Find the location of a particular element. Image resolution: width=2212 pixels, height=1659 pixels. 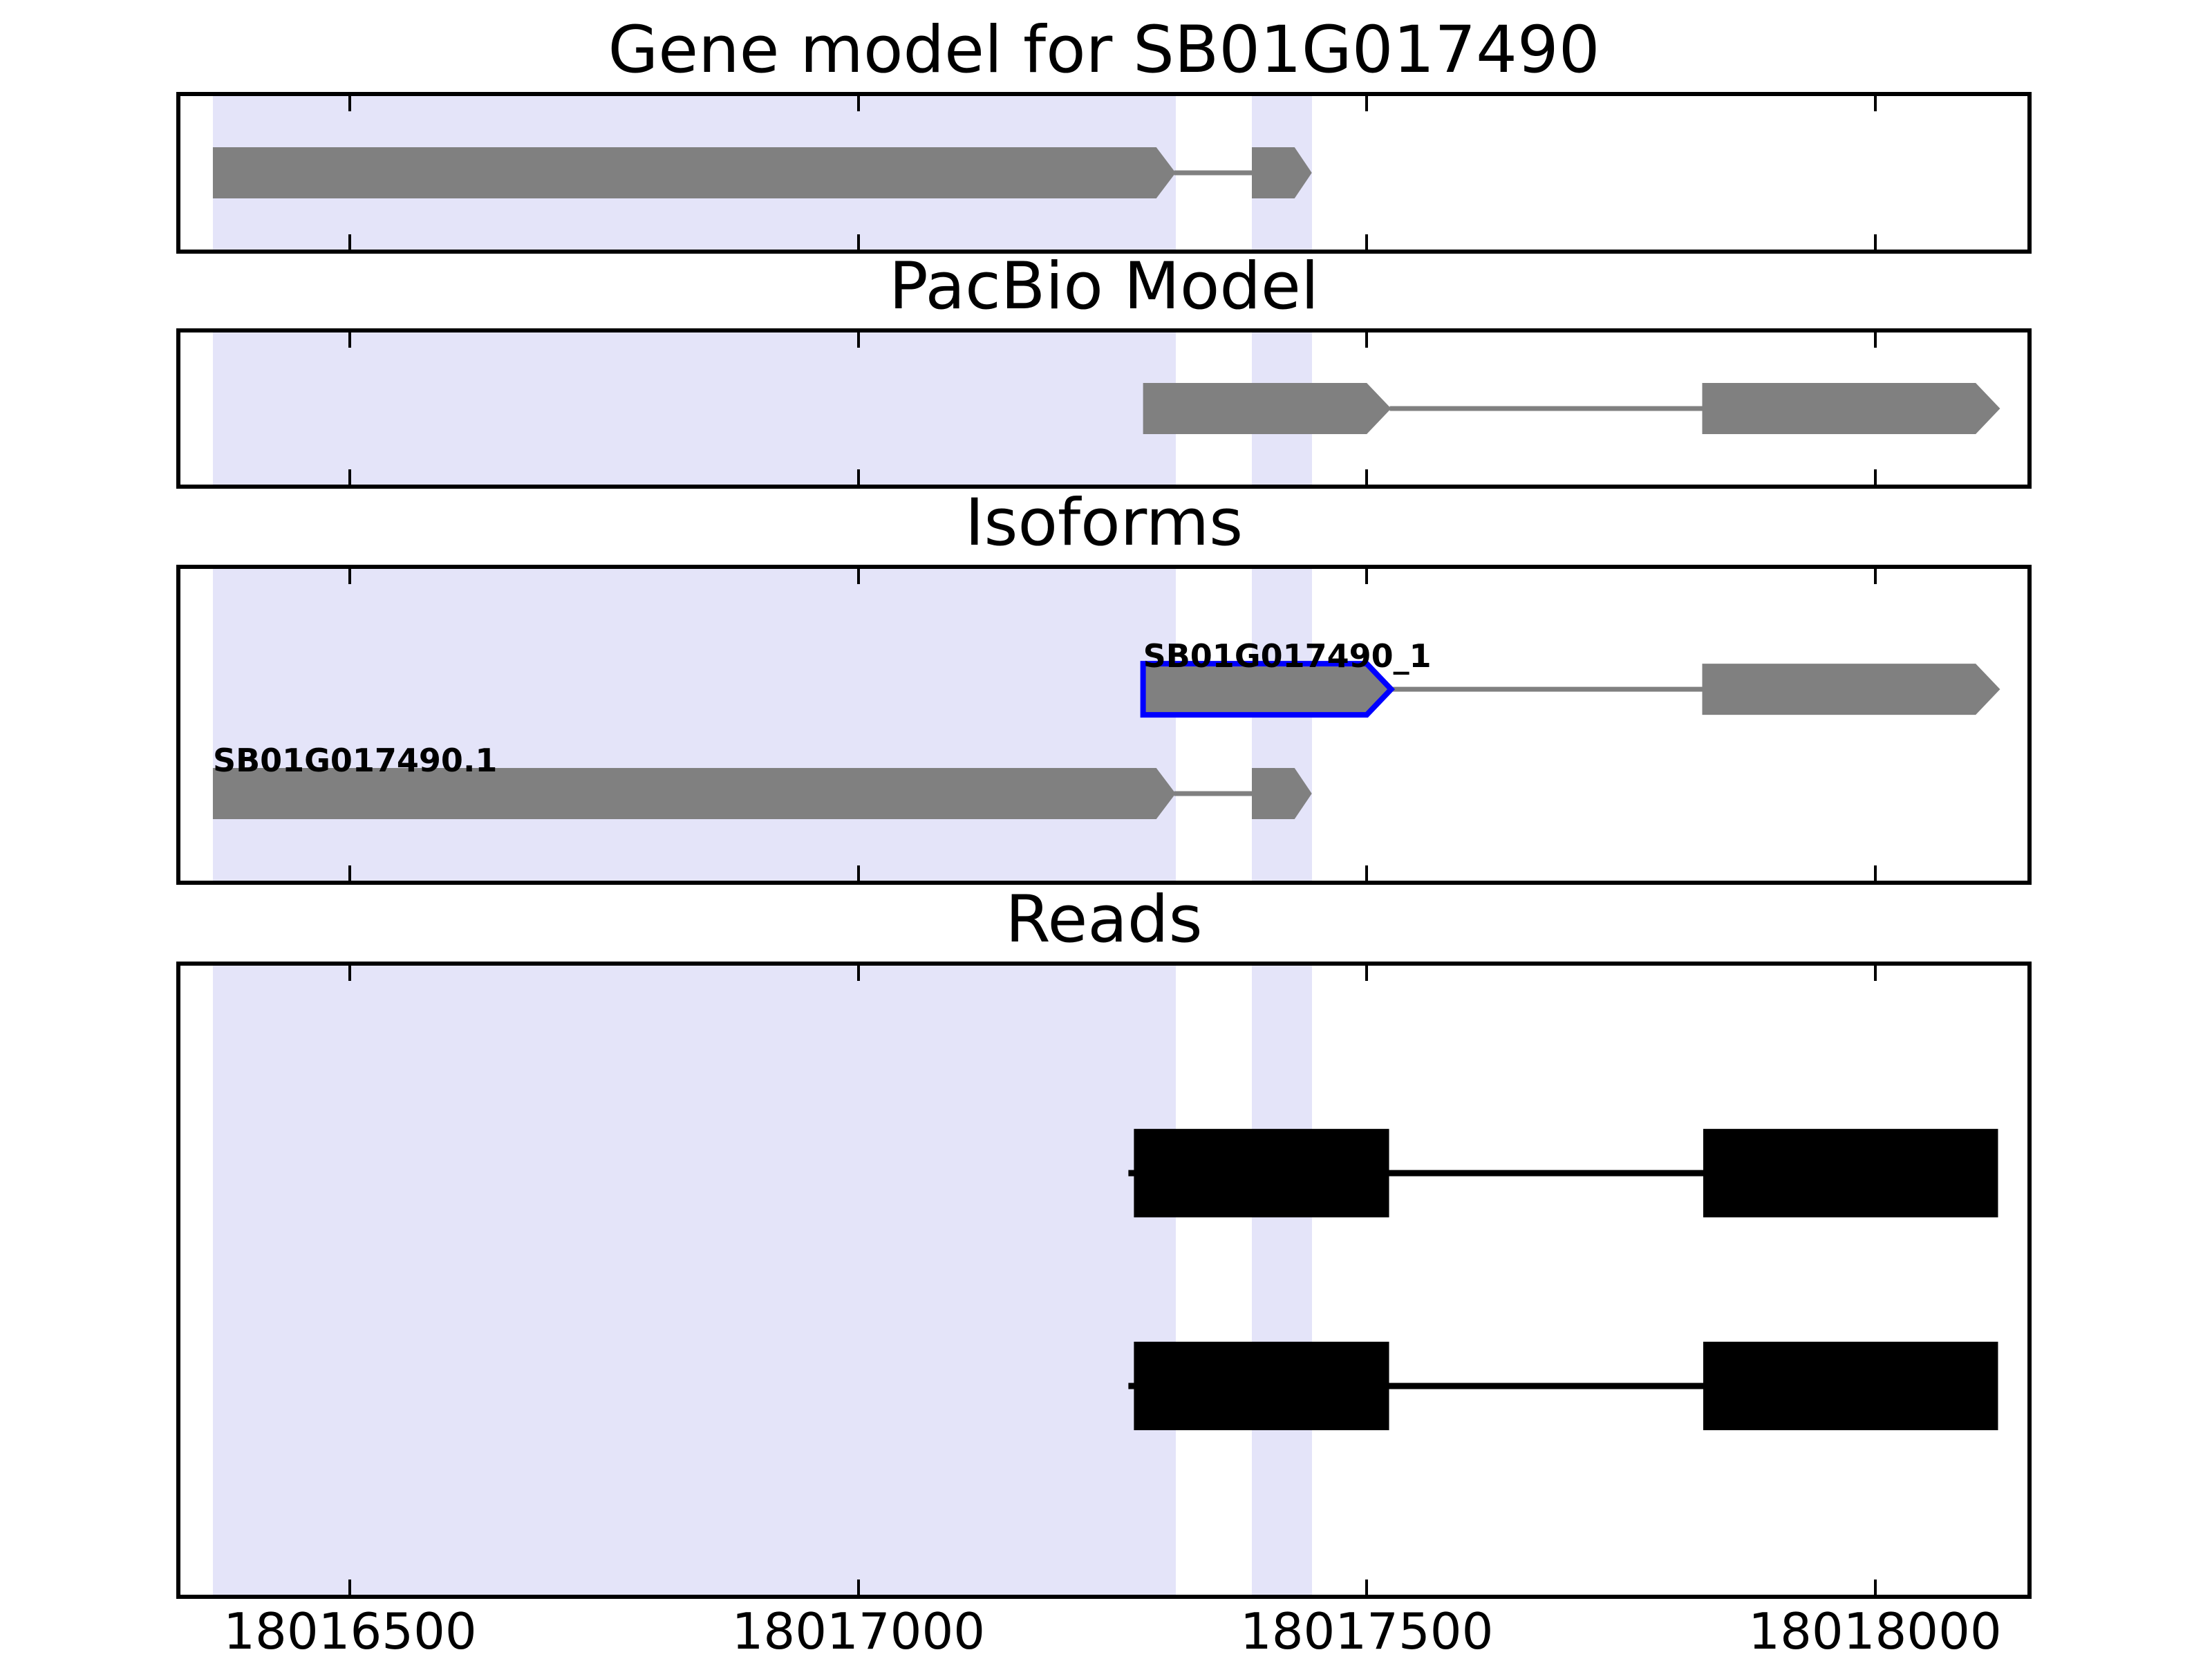

title-isoforms: Isoforms is located at coordinates (1104, 523).